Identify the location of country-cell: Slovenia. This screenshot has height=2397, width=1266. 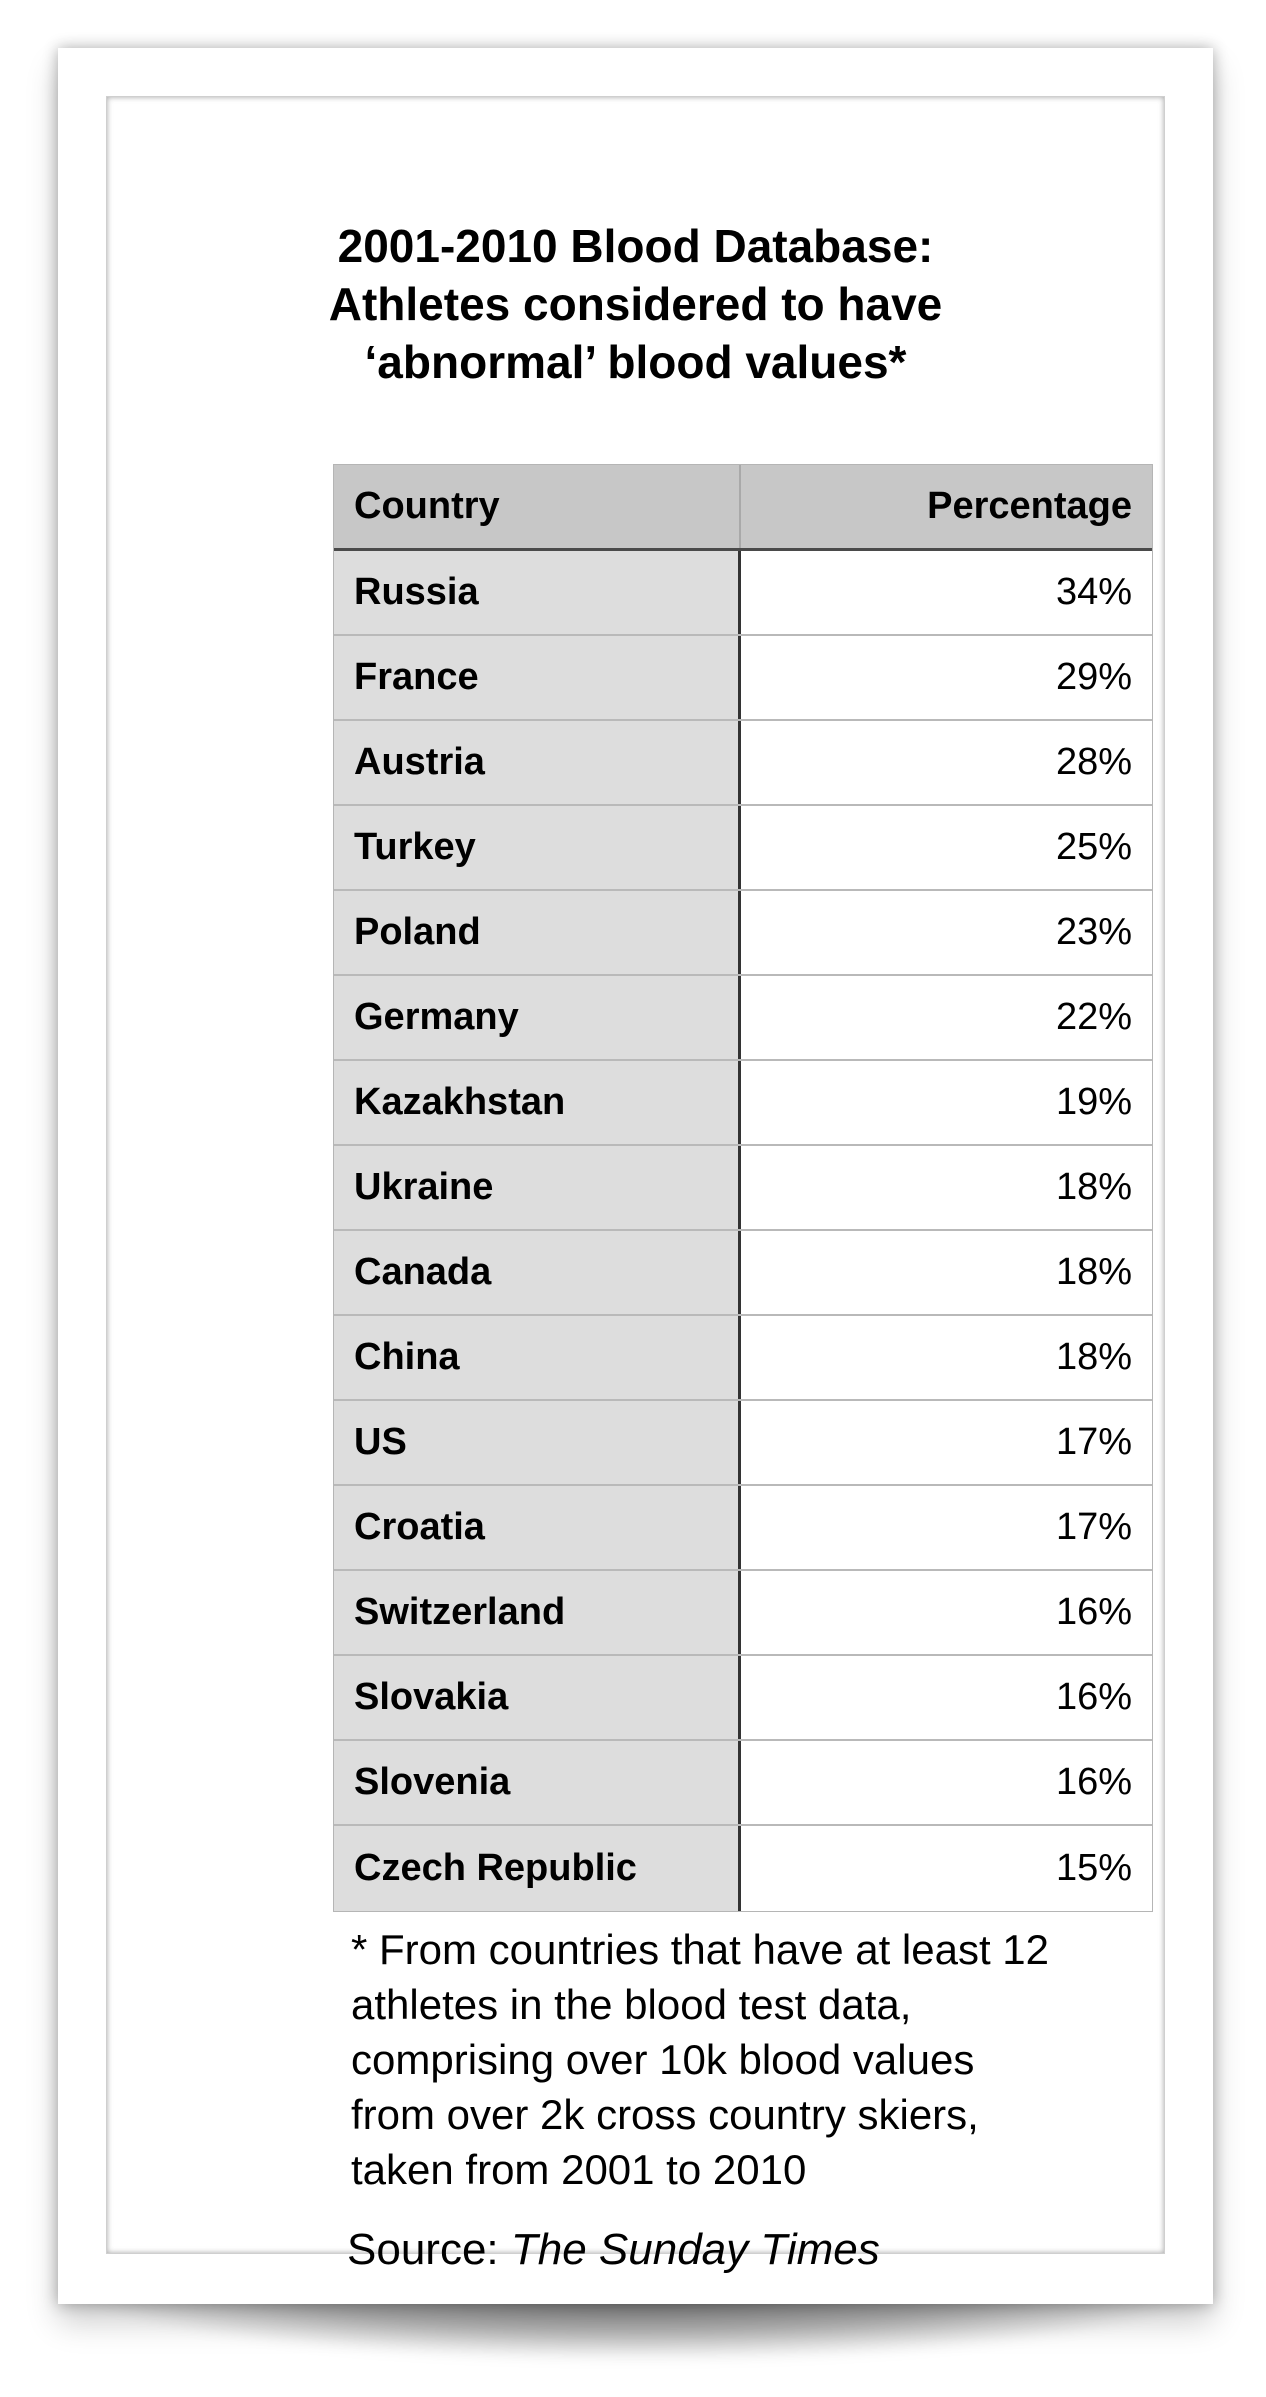
(537, 1782).